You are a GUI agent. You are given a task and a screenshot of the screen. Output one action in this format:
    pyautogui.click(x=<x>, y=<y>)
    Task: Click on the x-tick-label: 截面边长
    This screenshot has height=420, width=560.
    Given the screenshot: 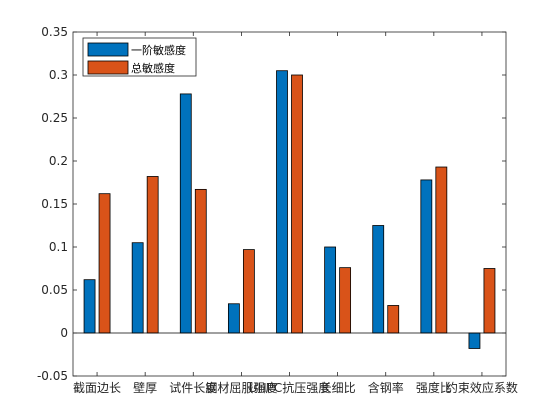 What is the action you would take?
    pyautogui.click(x=97, y=388)
    